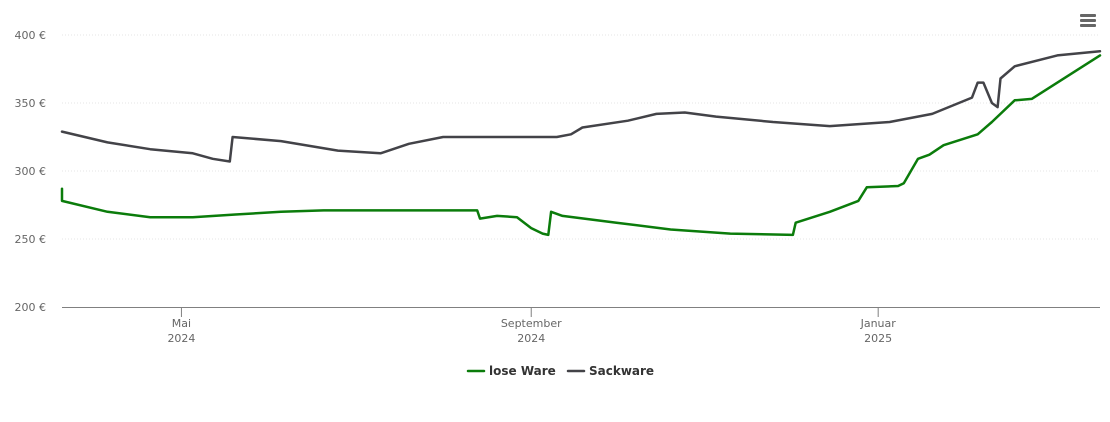 Image resolution: width=1110 pixels, height=422 pixels. Describe the element at coordinates (878, 338) in the screenshot. I see `x-tick-label-year: 2025` at that location.